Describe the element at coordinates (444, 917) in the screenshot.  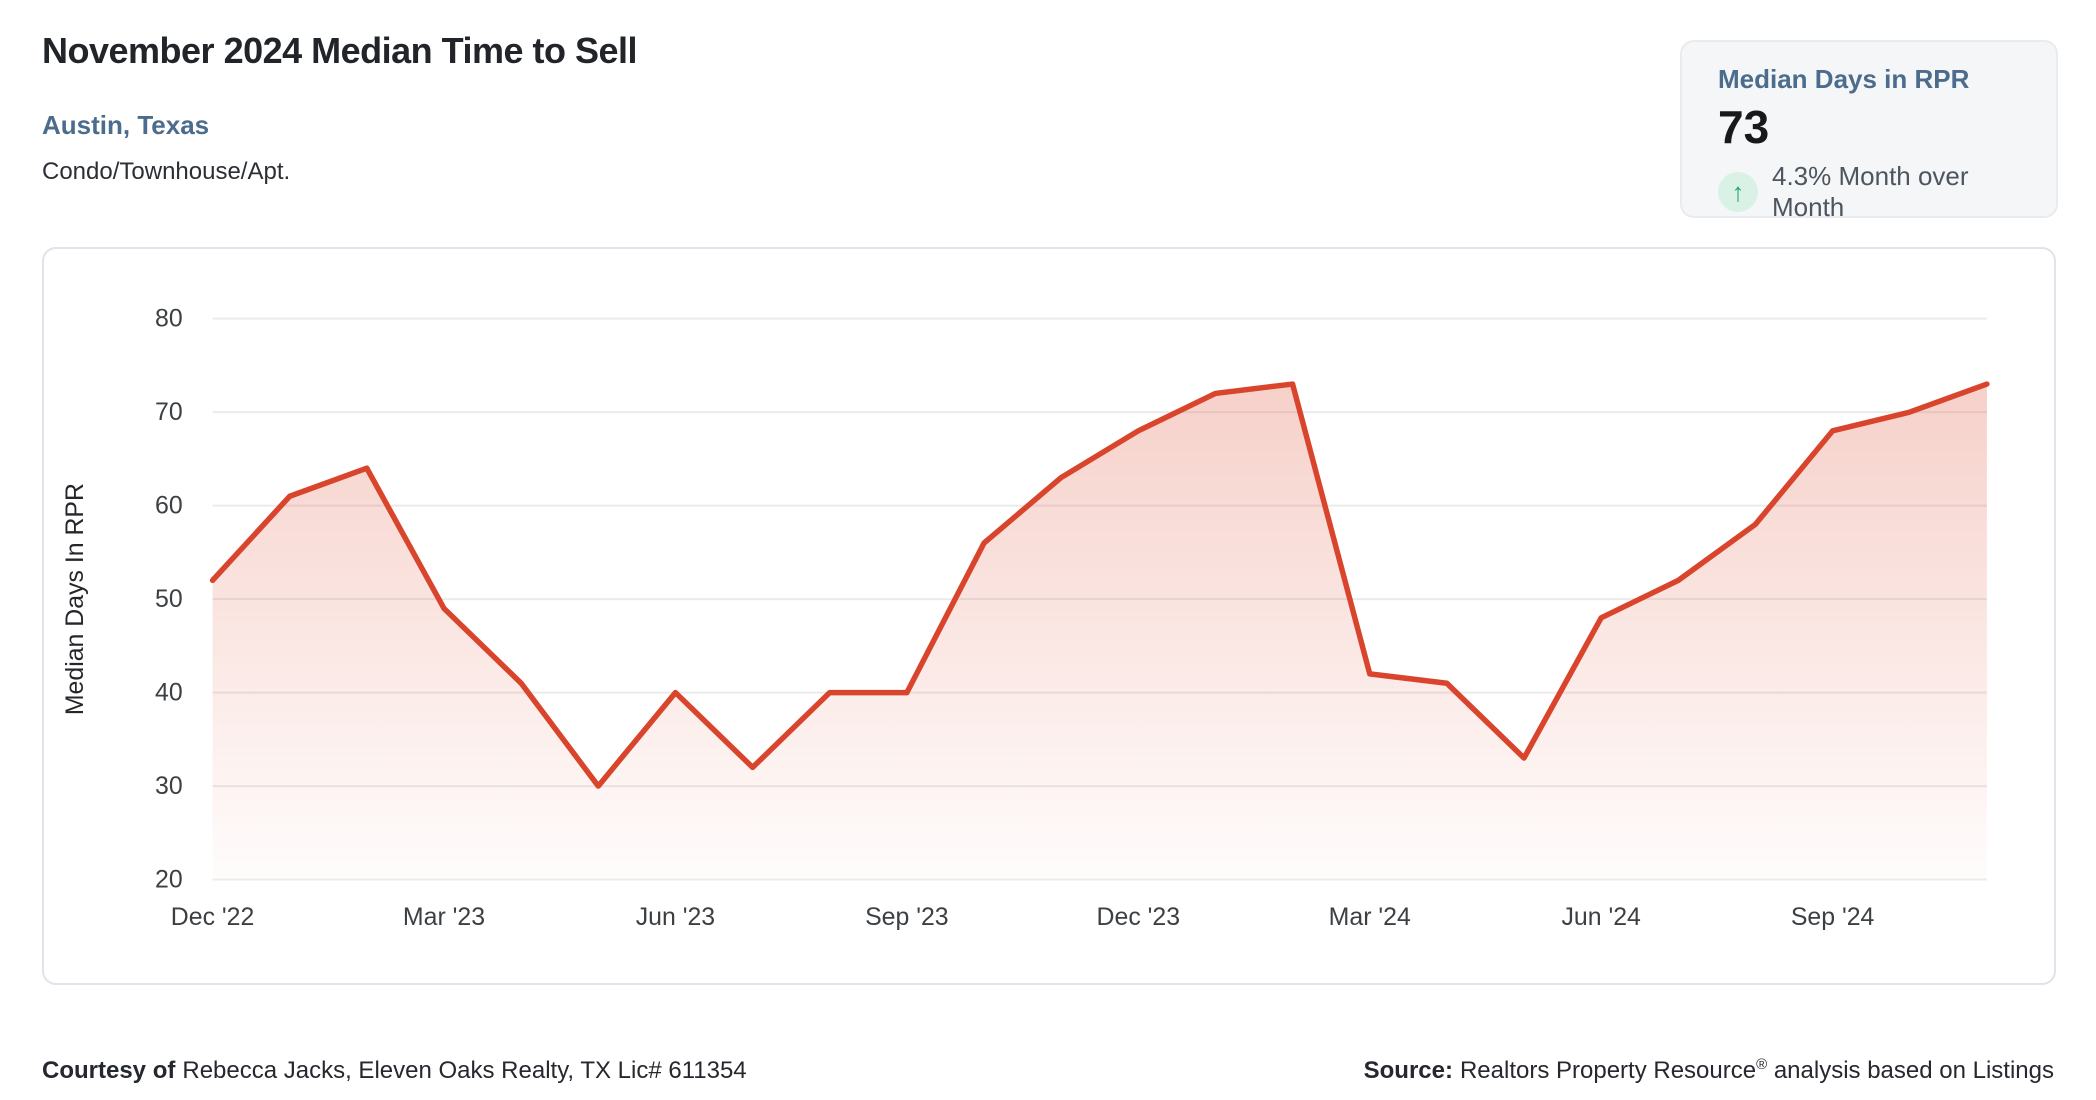
I see `svg-text: Mar '23` at that location.